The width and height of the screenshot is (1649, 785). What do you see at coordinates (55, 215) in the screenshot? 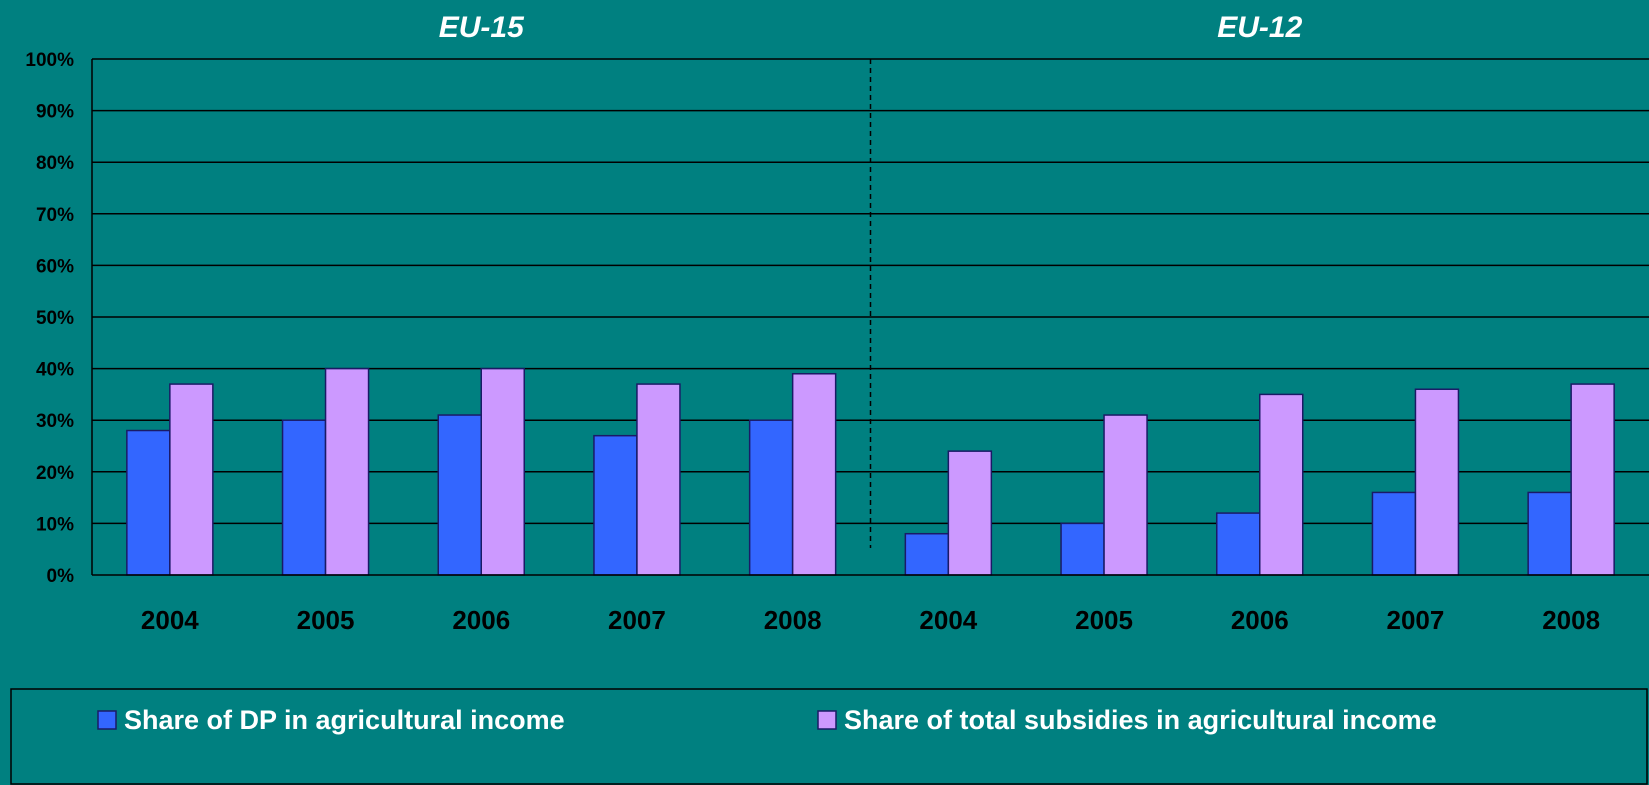
I see `y-tick-label: 70%` at bounding box center [55, 215].